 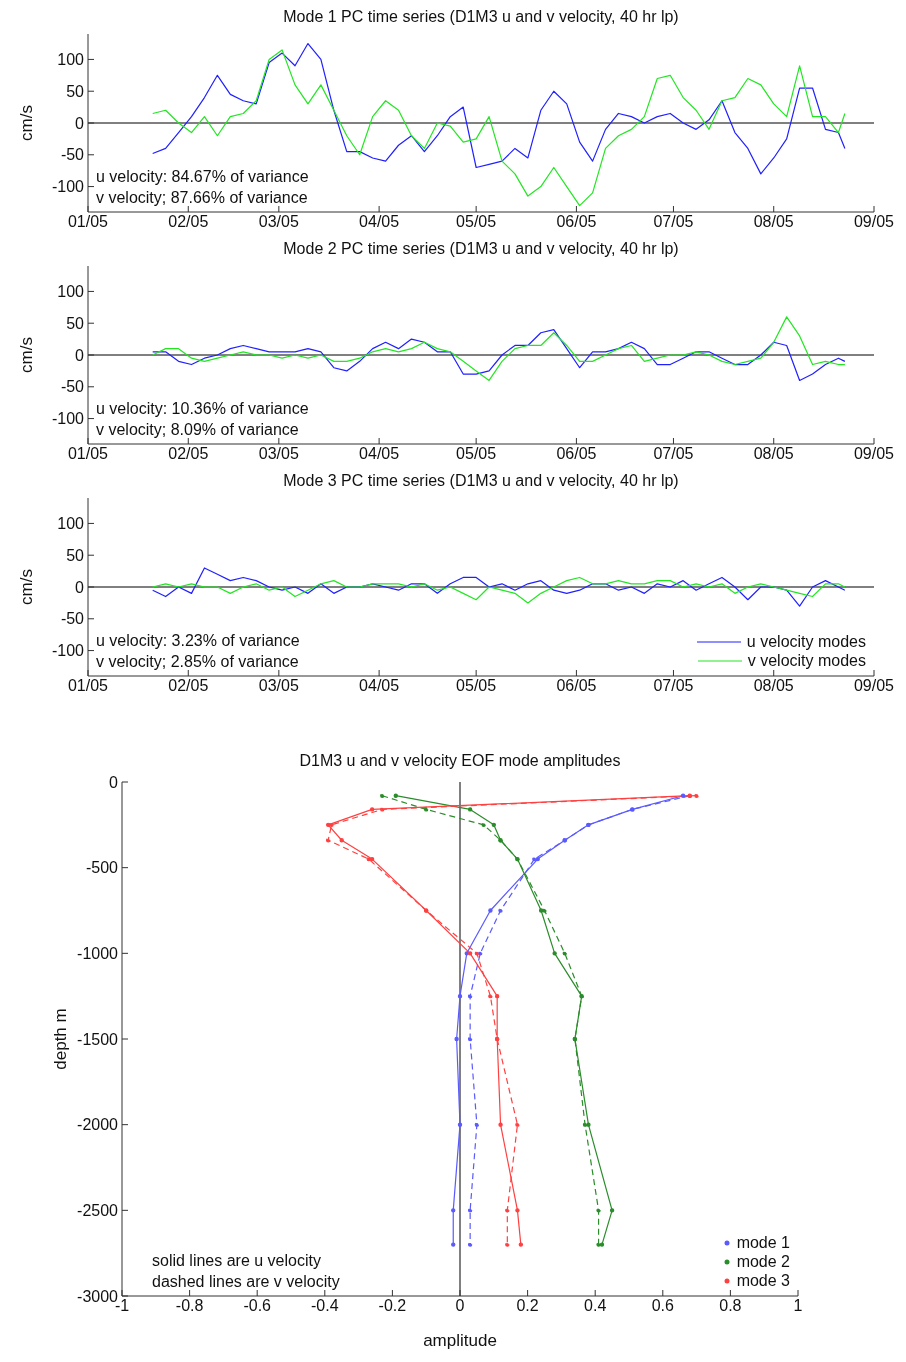 What do you see at coordinates (481, 17) in the screenshot?
I see `chart-title: Mode 1 PC time series (D1M3 u and v velocity, 40 hr lp)` at bounding box center [481, 17].